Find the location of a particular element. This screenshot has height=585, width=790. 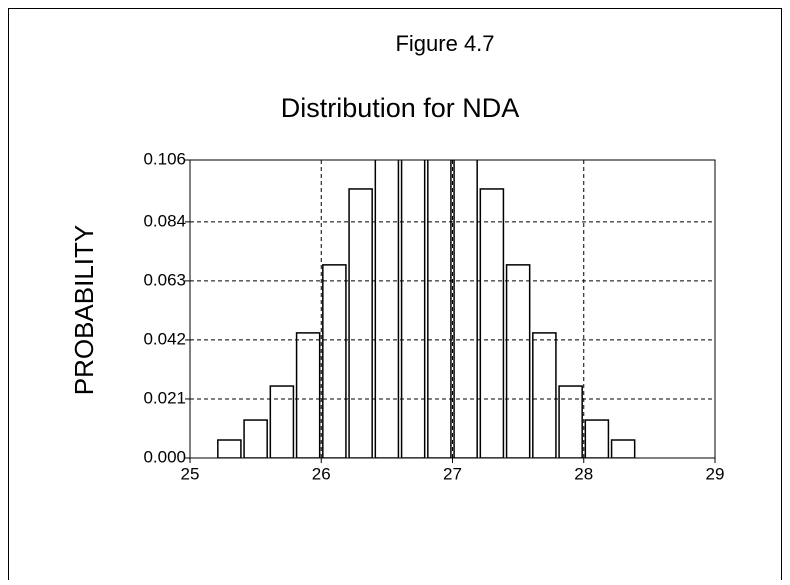

y-tick-label: 0.000 is located at coordinates (164, 456).